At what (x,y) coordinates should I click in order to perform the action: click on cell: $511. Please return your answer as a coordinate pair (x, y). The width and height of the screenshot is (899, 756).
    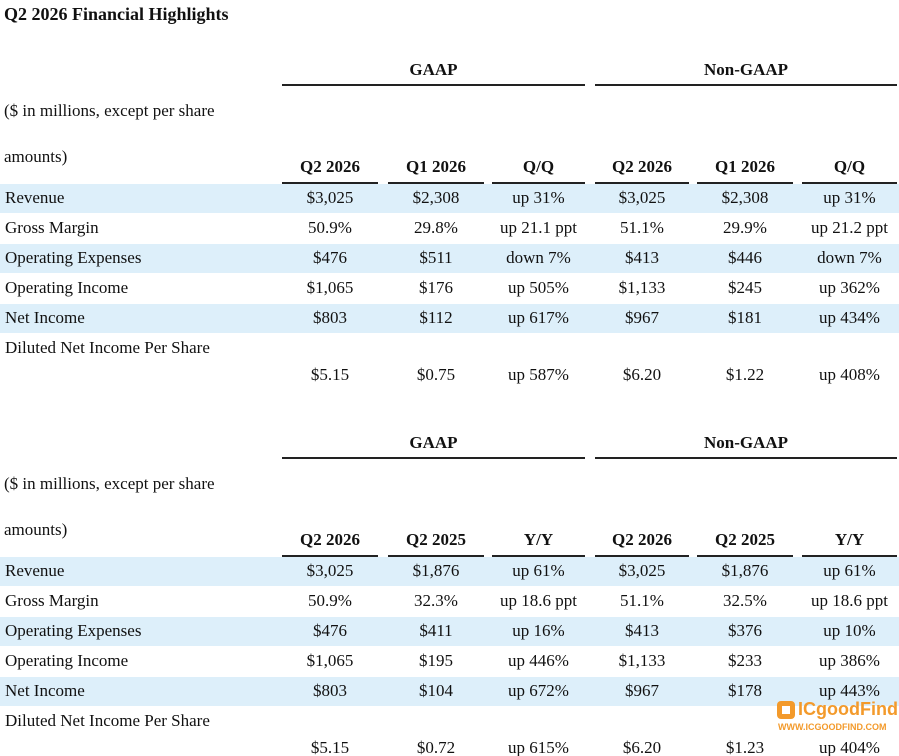
    Looking at the image, I should click on (436, 257).